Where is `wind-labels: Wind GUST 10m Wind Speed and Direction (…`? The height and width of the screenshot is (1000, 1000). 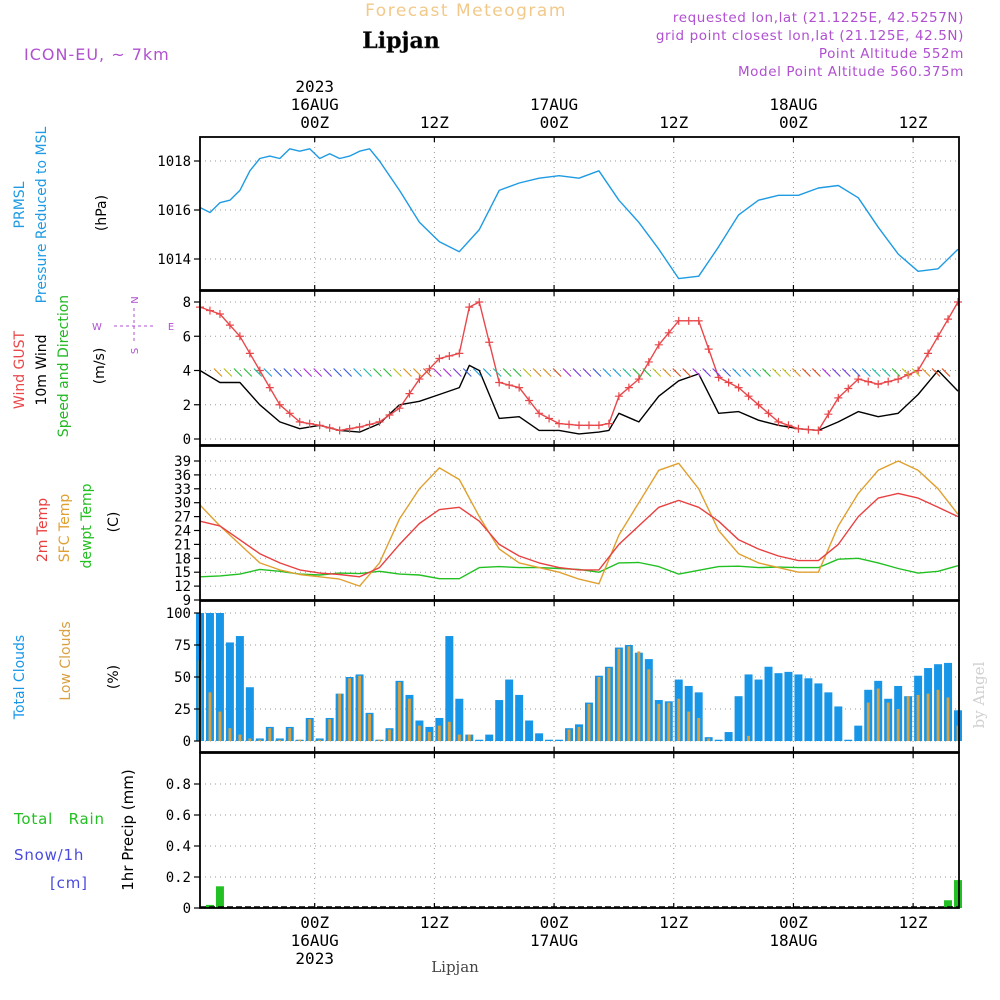 wind-labels: Wind GUST 10m Wind Speed and Direction (… is located at coordinates (93, 366).